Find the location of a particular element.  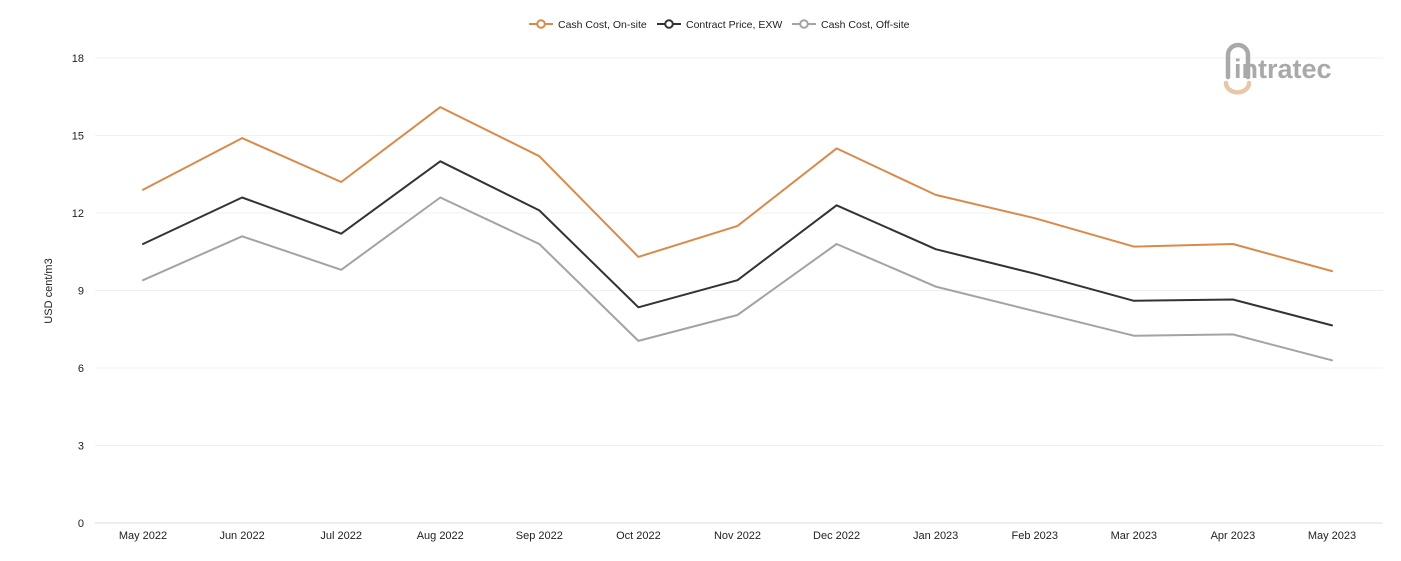

y-tick-label: 0 is located at coordinates (81, 524).